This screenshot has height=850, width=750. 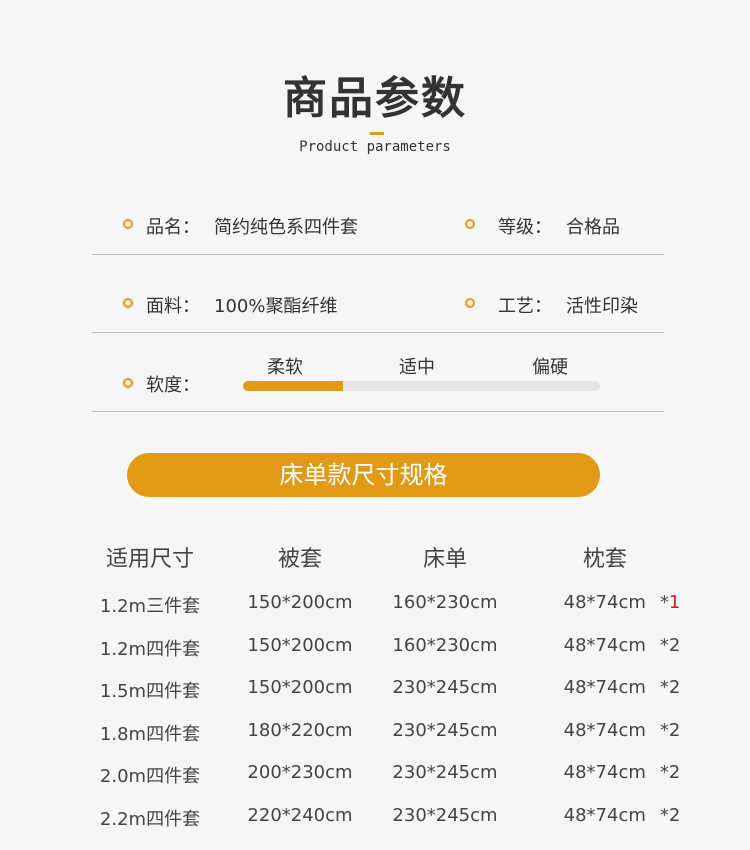 What do you see at coordinates (300, 730) in the screenshot?
I see `table-cell: 180*220cm` at bounding box center [300, 730].